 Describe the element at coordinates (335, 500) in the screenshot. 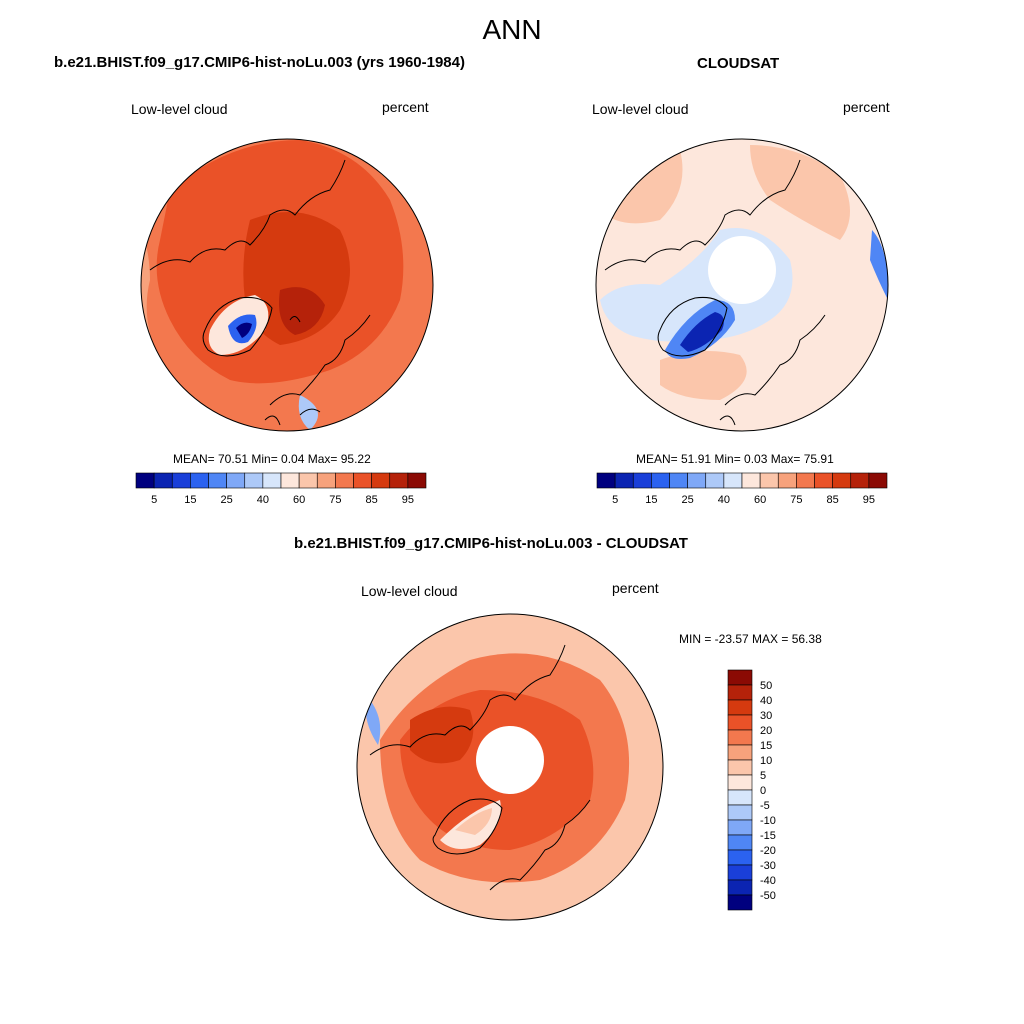

I see `panel1-colorbar-tick-label: 75` at that location.